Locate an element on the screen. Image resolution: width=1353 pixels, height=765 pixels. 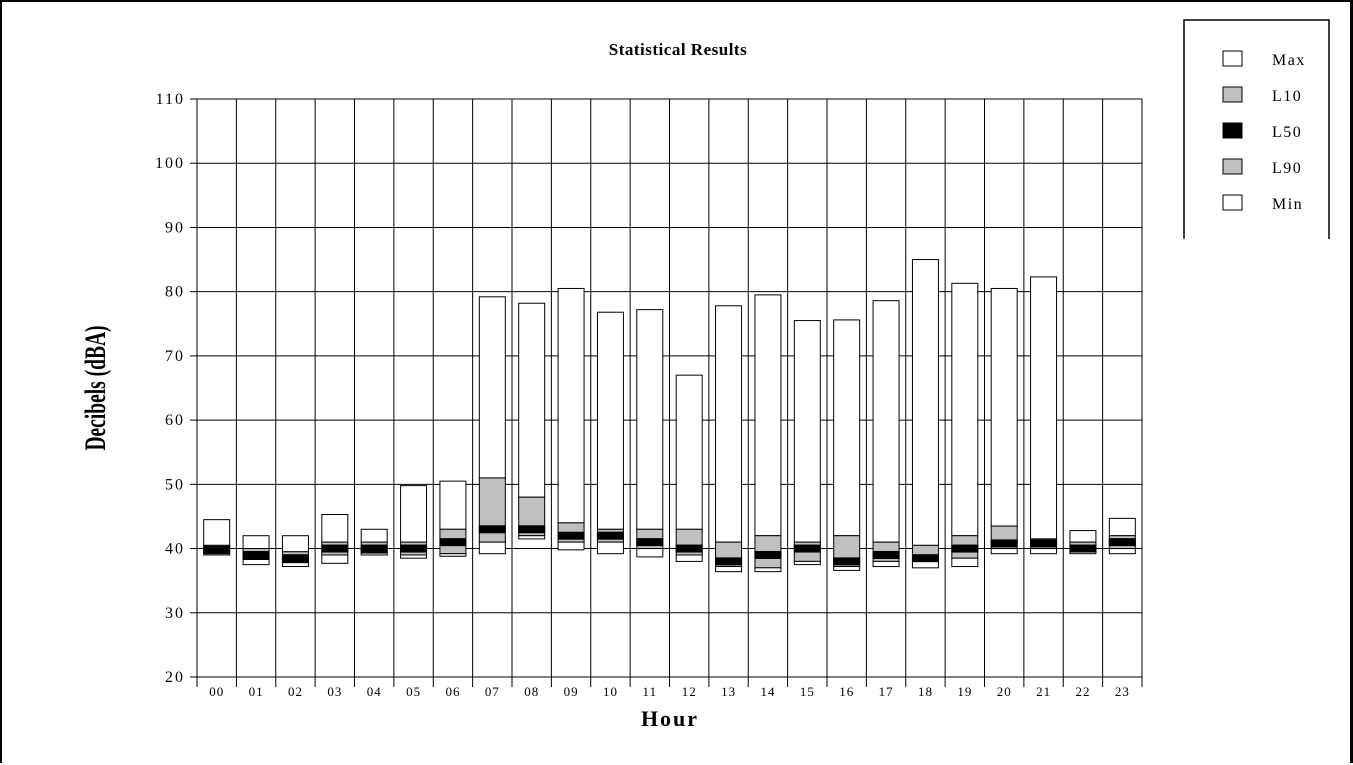
x-tick-label: 09 is located at coordinates (571, 691).